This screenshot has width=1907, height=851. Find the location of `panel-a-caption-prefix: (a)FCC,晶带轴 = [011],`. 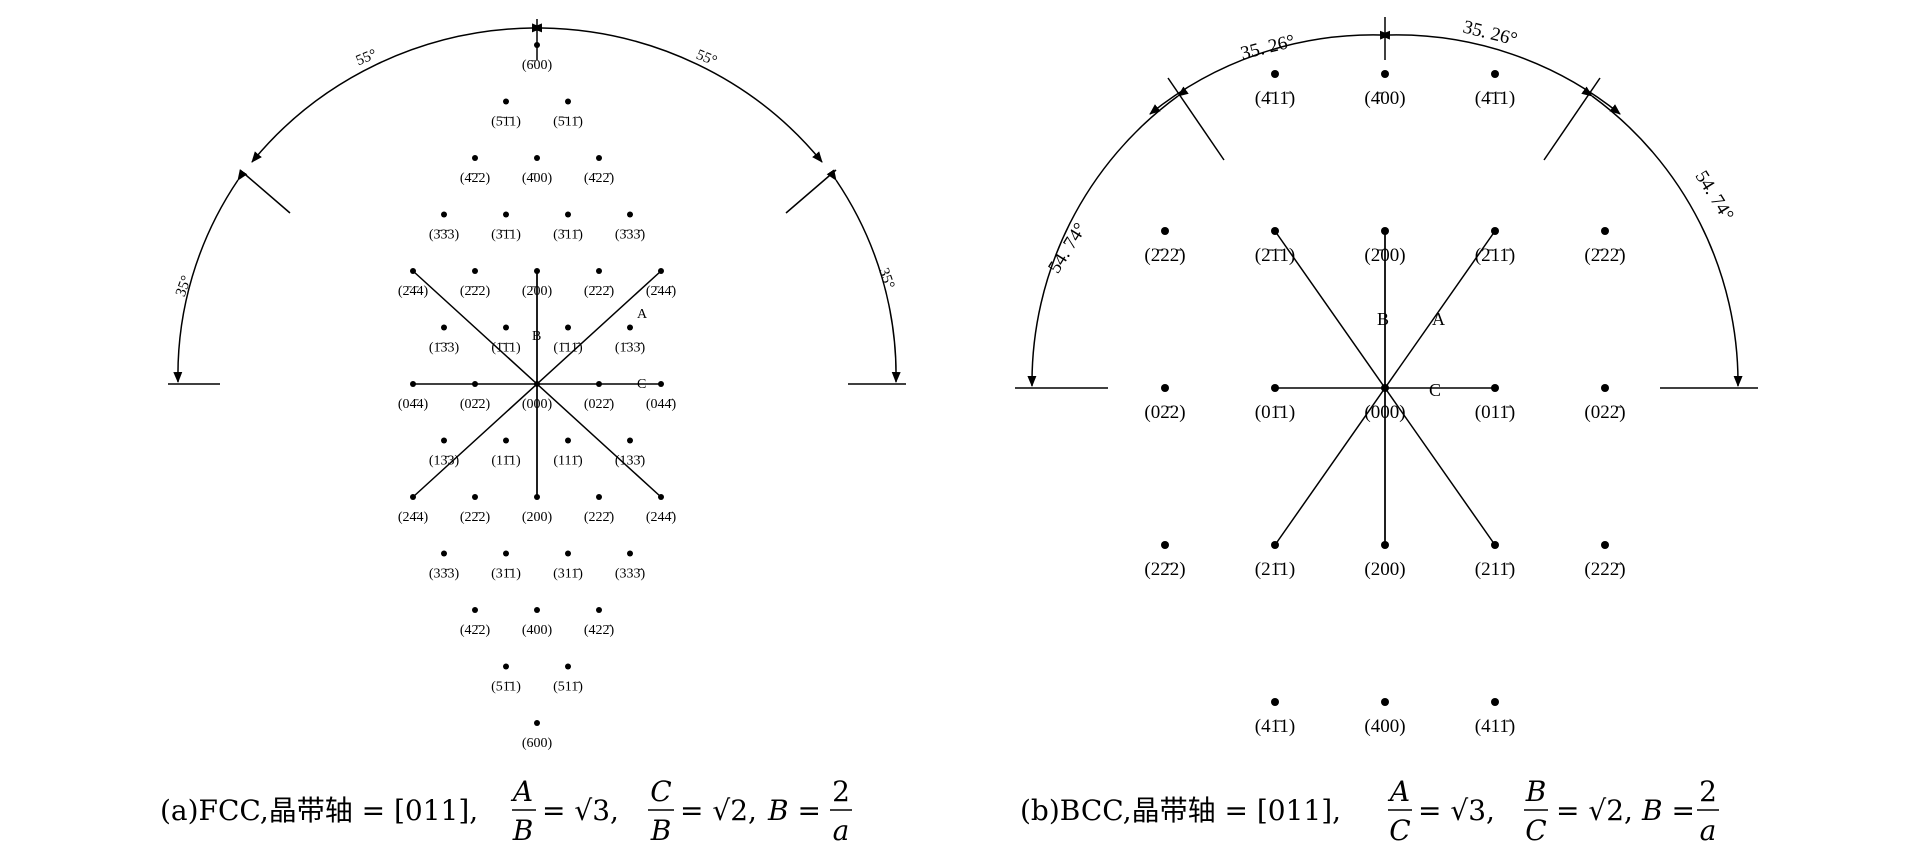

panel-a-caption-prefix: (a)FCC,晶带轴 = [011], is located at coordinates (319, 810).